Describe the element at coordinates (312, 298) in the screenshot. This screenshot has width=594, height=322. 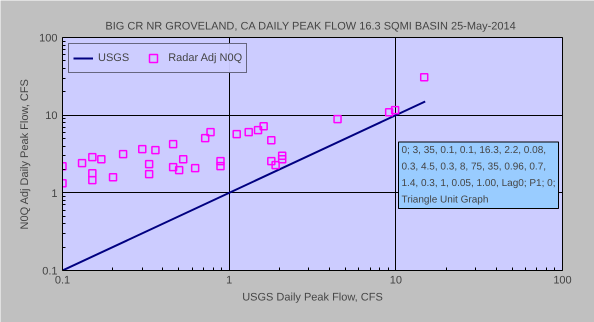
I see `x-axis-title: USGS Daily Peak Flow, CFS` at that location.